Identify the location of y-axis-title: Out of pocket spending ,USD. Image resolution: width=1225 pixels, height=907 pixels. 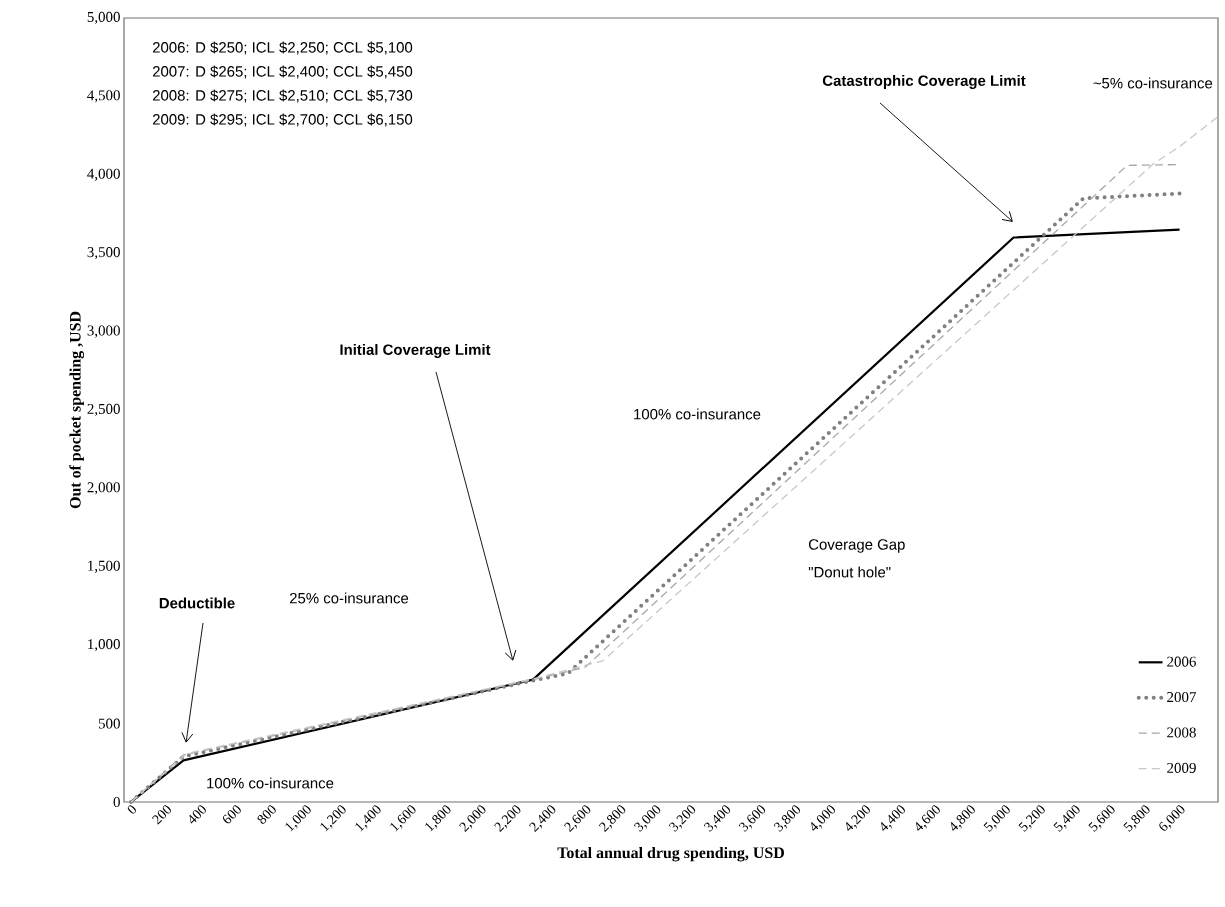
(77, 410).